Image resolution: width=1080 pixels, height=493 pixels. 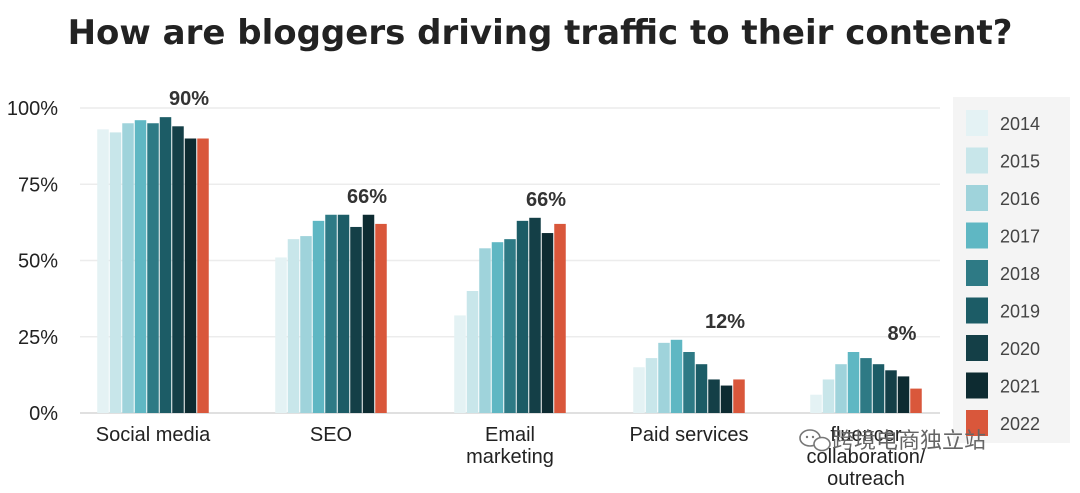 I want to click on legend-label: 2014, so click(x=1020, y=124).